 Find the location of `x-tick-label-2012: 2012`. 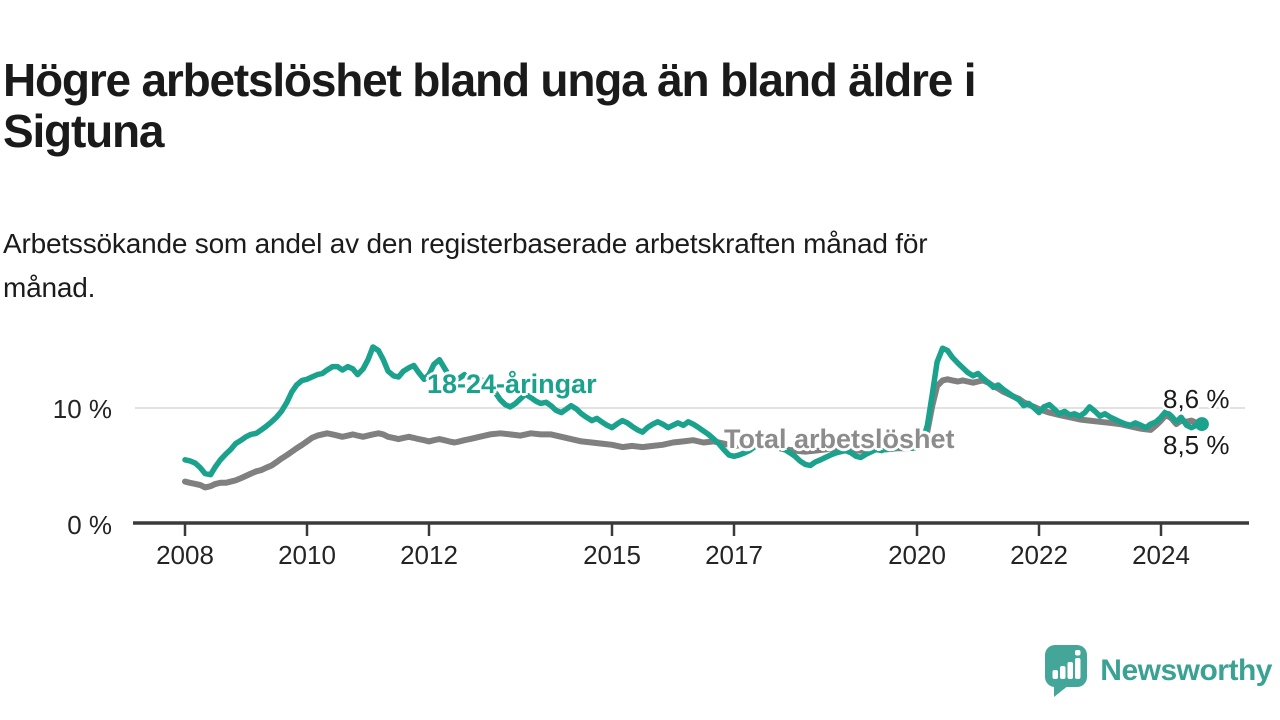

x-tick-label-2012: 2012 is located at coordinates (429, 555).